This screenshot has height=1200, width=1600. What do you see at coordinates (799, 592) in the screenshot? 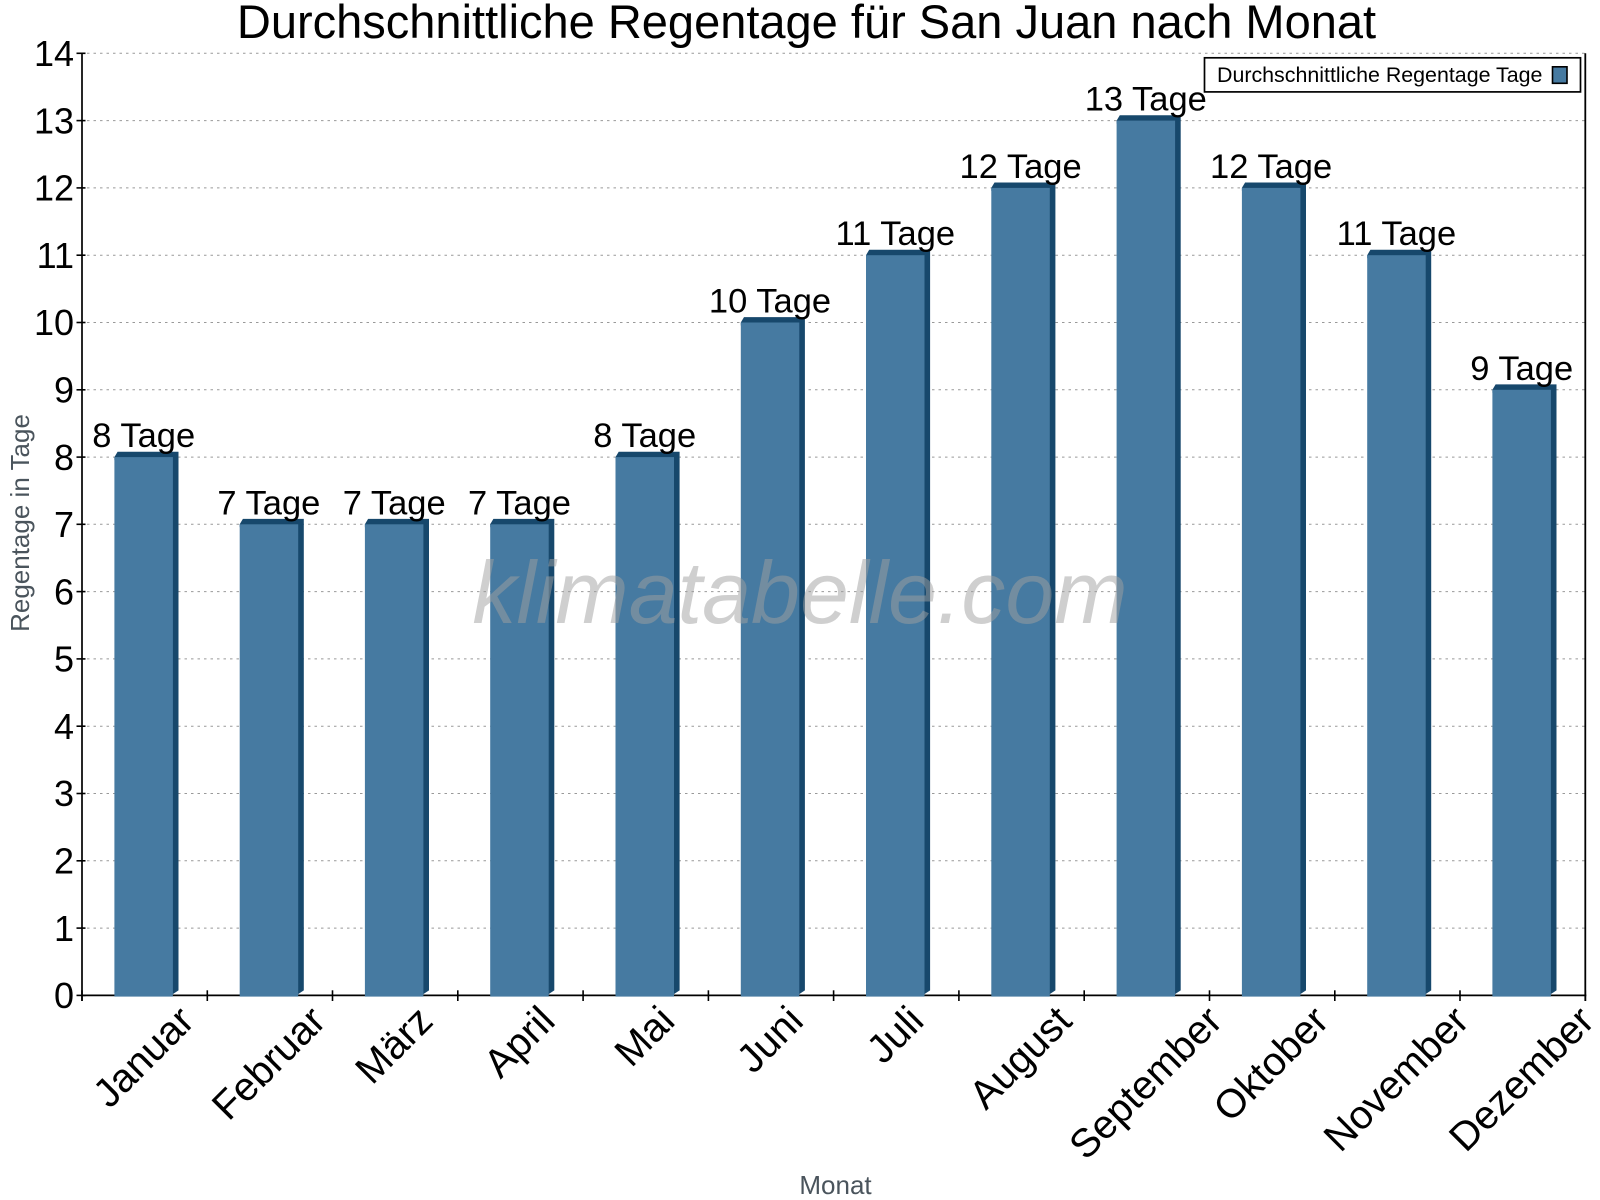
I see `svg-text: klimatabelle.com` at bounding box center [799, 592].